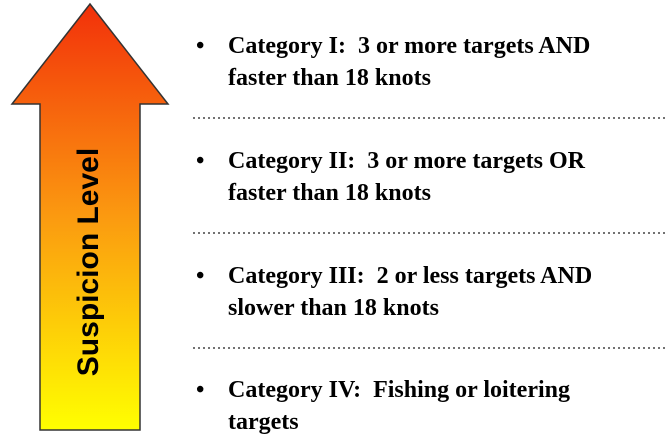 The width and height of the screenshot is (665, 436). Describe the element at coordinates (399, 390) in the screenshot. I see `item-line: Category IV: Fishing or loitering` at that location.